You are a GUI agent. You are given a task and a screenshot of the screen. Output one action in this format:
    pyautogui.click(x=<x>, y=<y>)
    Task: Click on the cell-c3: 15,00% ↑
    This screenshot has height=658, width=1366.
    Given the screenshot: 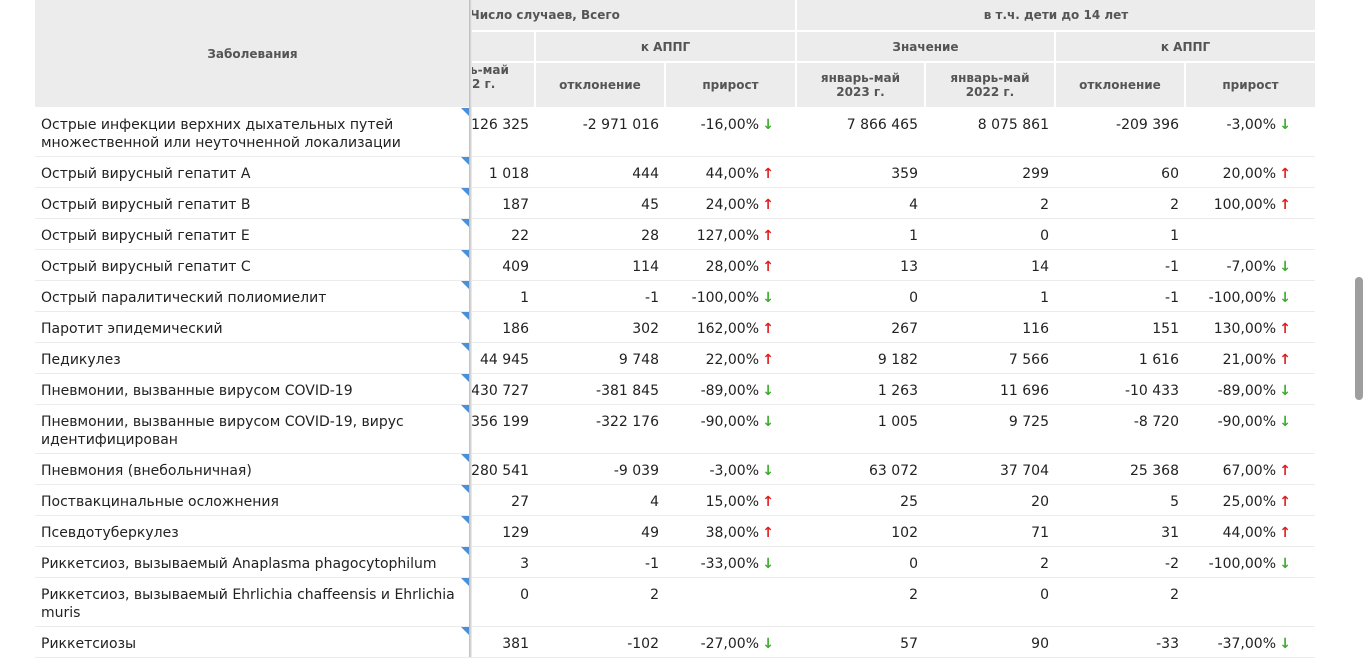 What is the action you would take?
    pyautogui.click(x=721, y=502)
    